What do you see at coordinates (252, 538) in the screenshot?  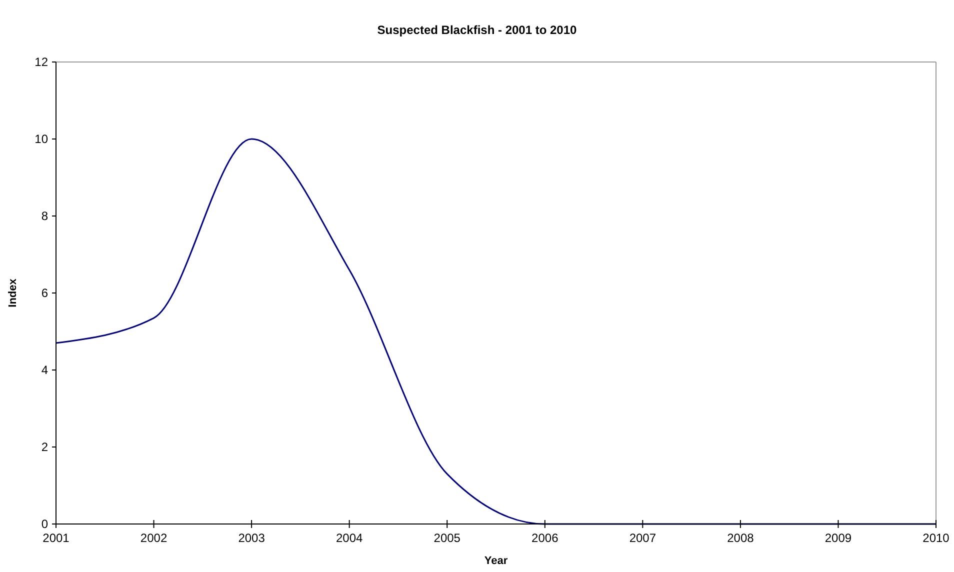 I see `x-tick-label: 2003` at bounding box center [252, 538].